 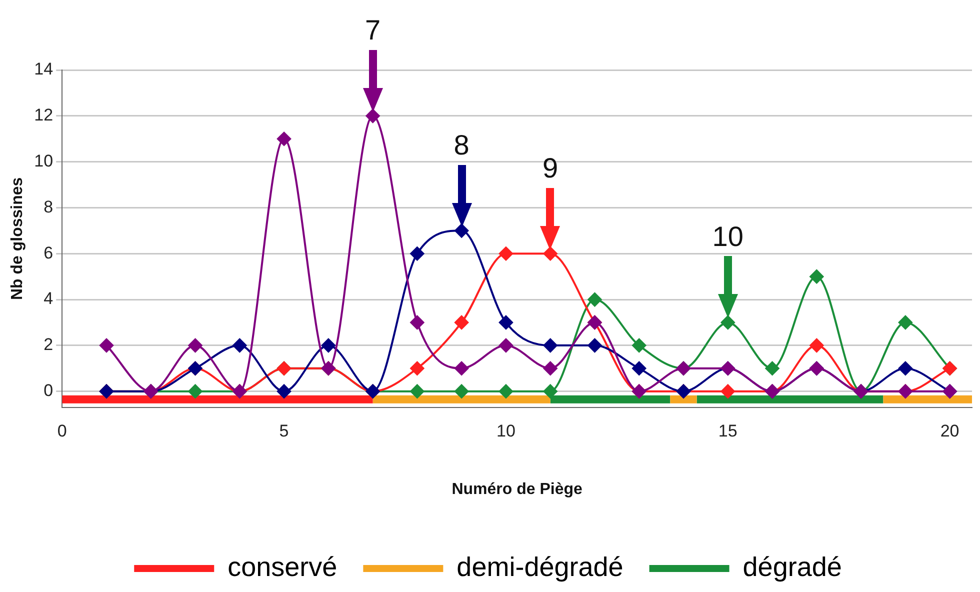 I want to click on y-axis-title: Nb de glossines, so click(x=17, y=238).